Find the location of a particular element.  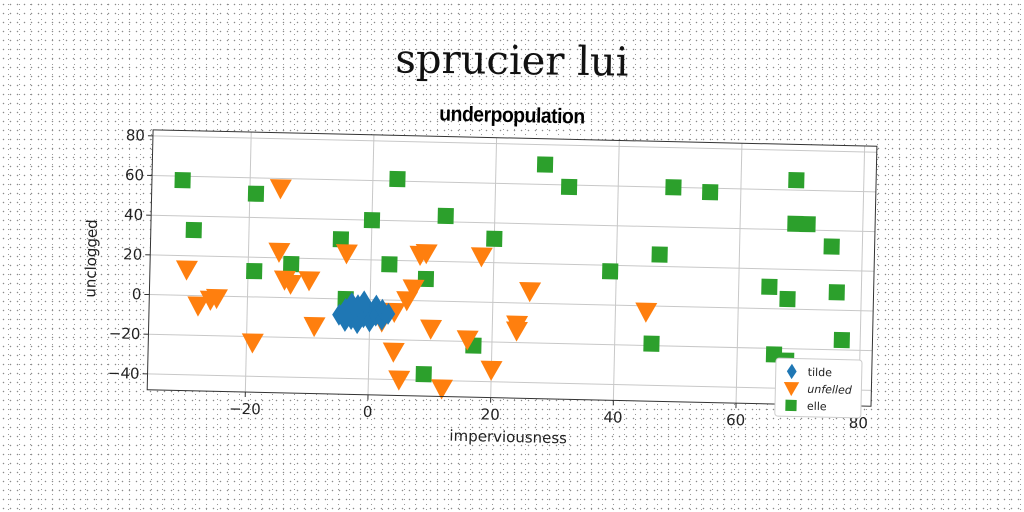

x-tick-label: 20 is located at coordinates (490, 414).